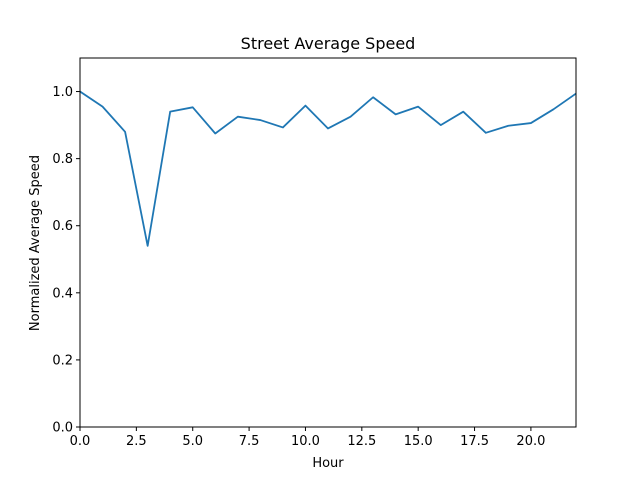  What do you see at coordinates (328, 43) in the screenshot?
I see `chart-title: Street Average Speed` at bounding box center [328, 43].